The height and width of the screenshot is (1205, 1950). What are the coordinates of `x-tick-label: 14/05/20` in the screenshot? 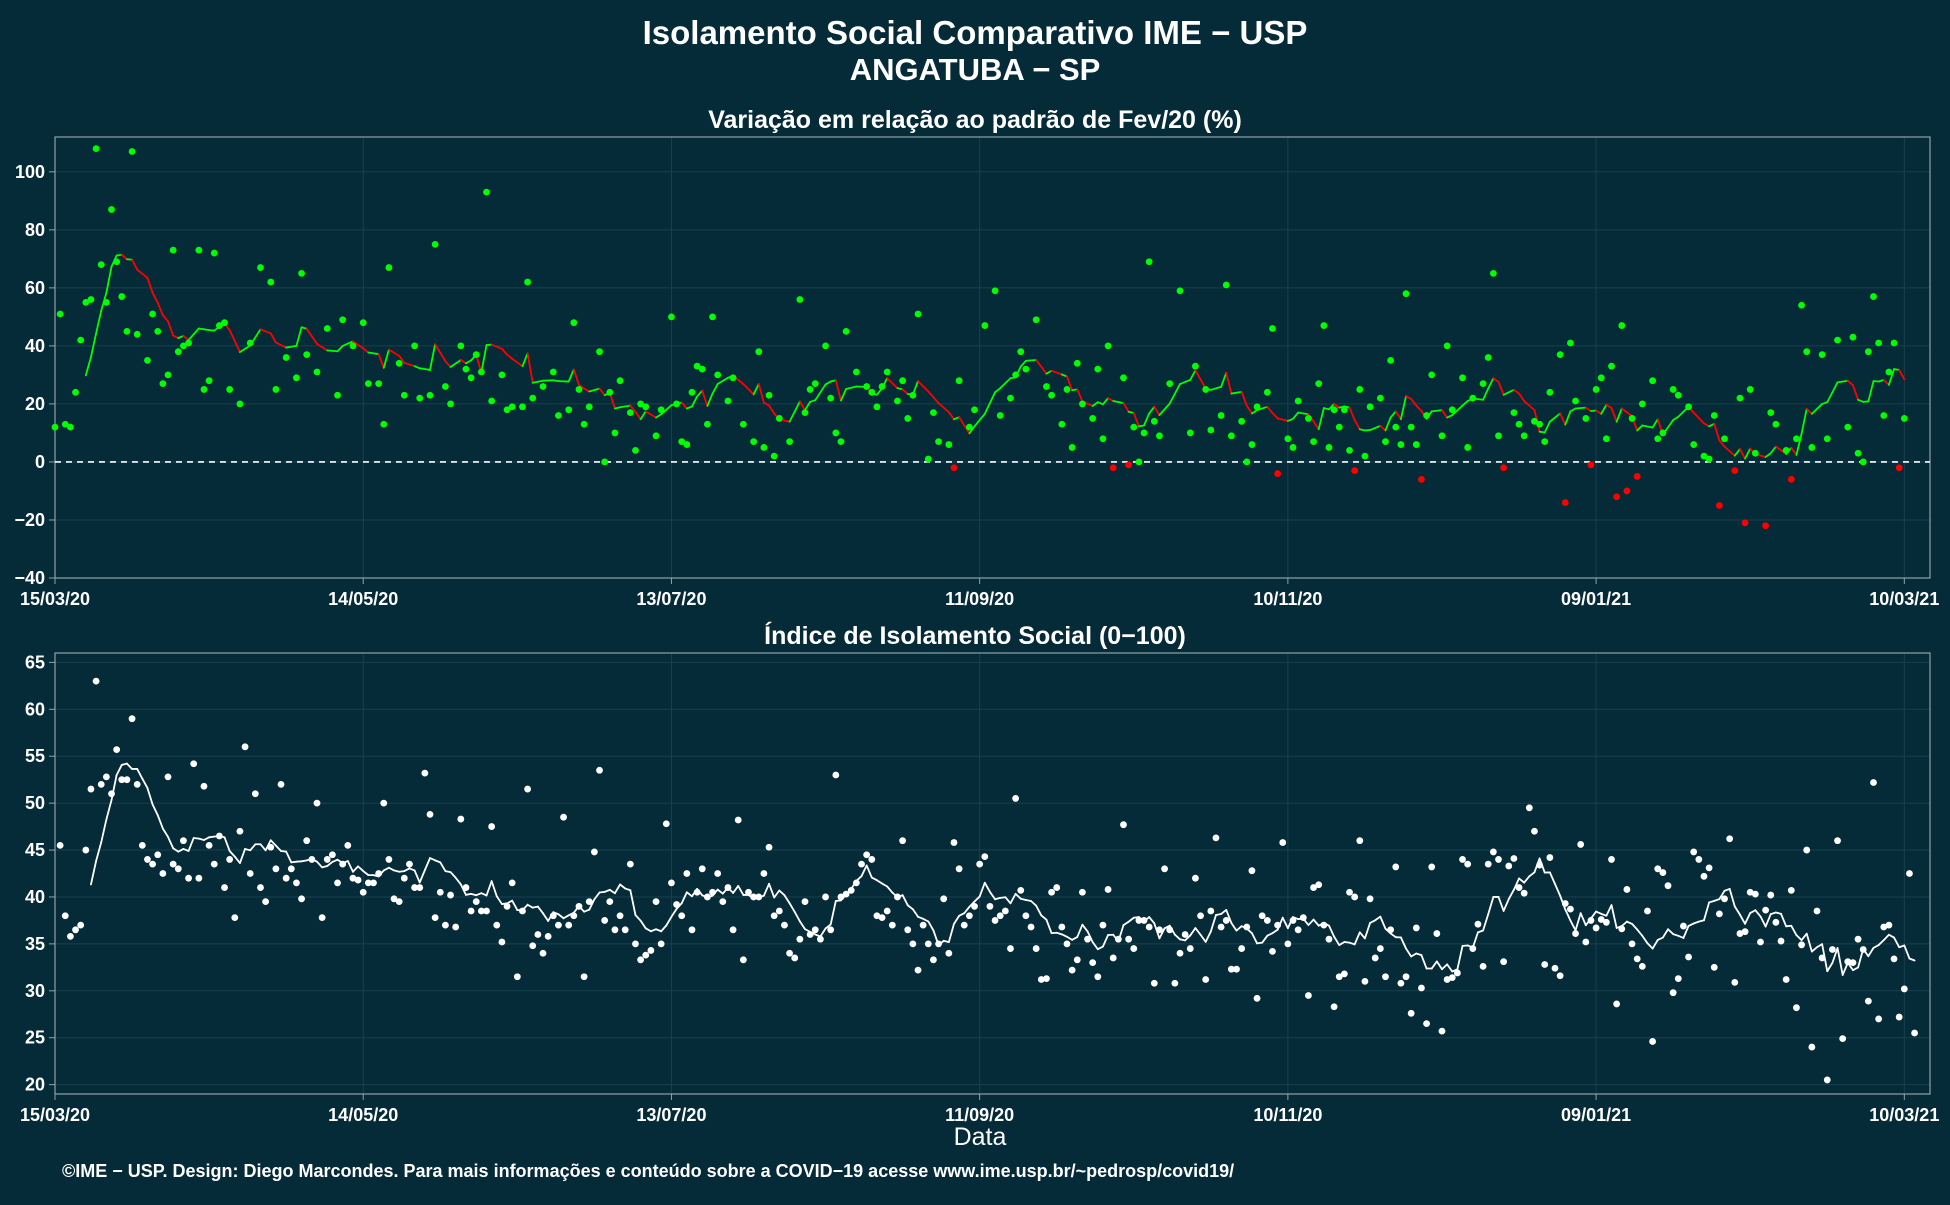 It's located at (363, 1115).